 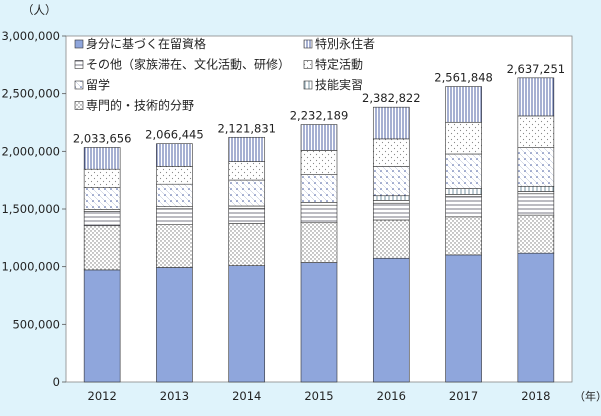 I want to click on legend-label: 技能実習, so click(x=339, y=84).